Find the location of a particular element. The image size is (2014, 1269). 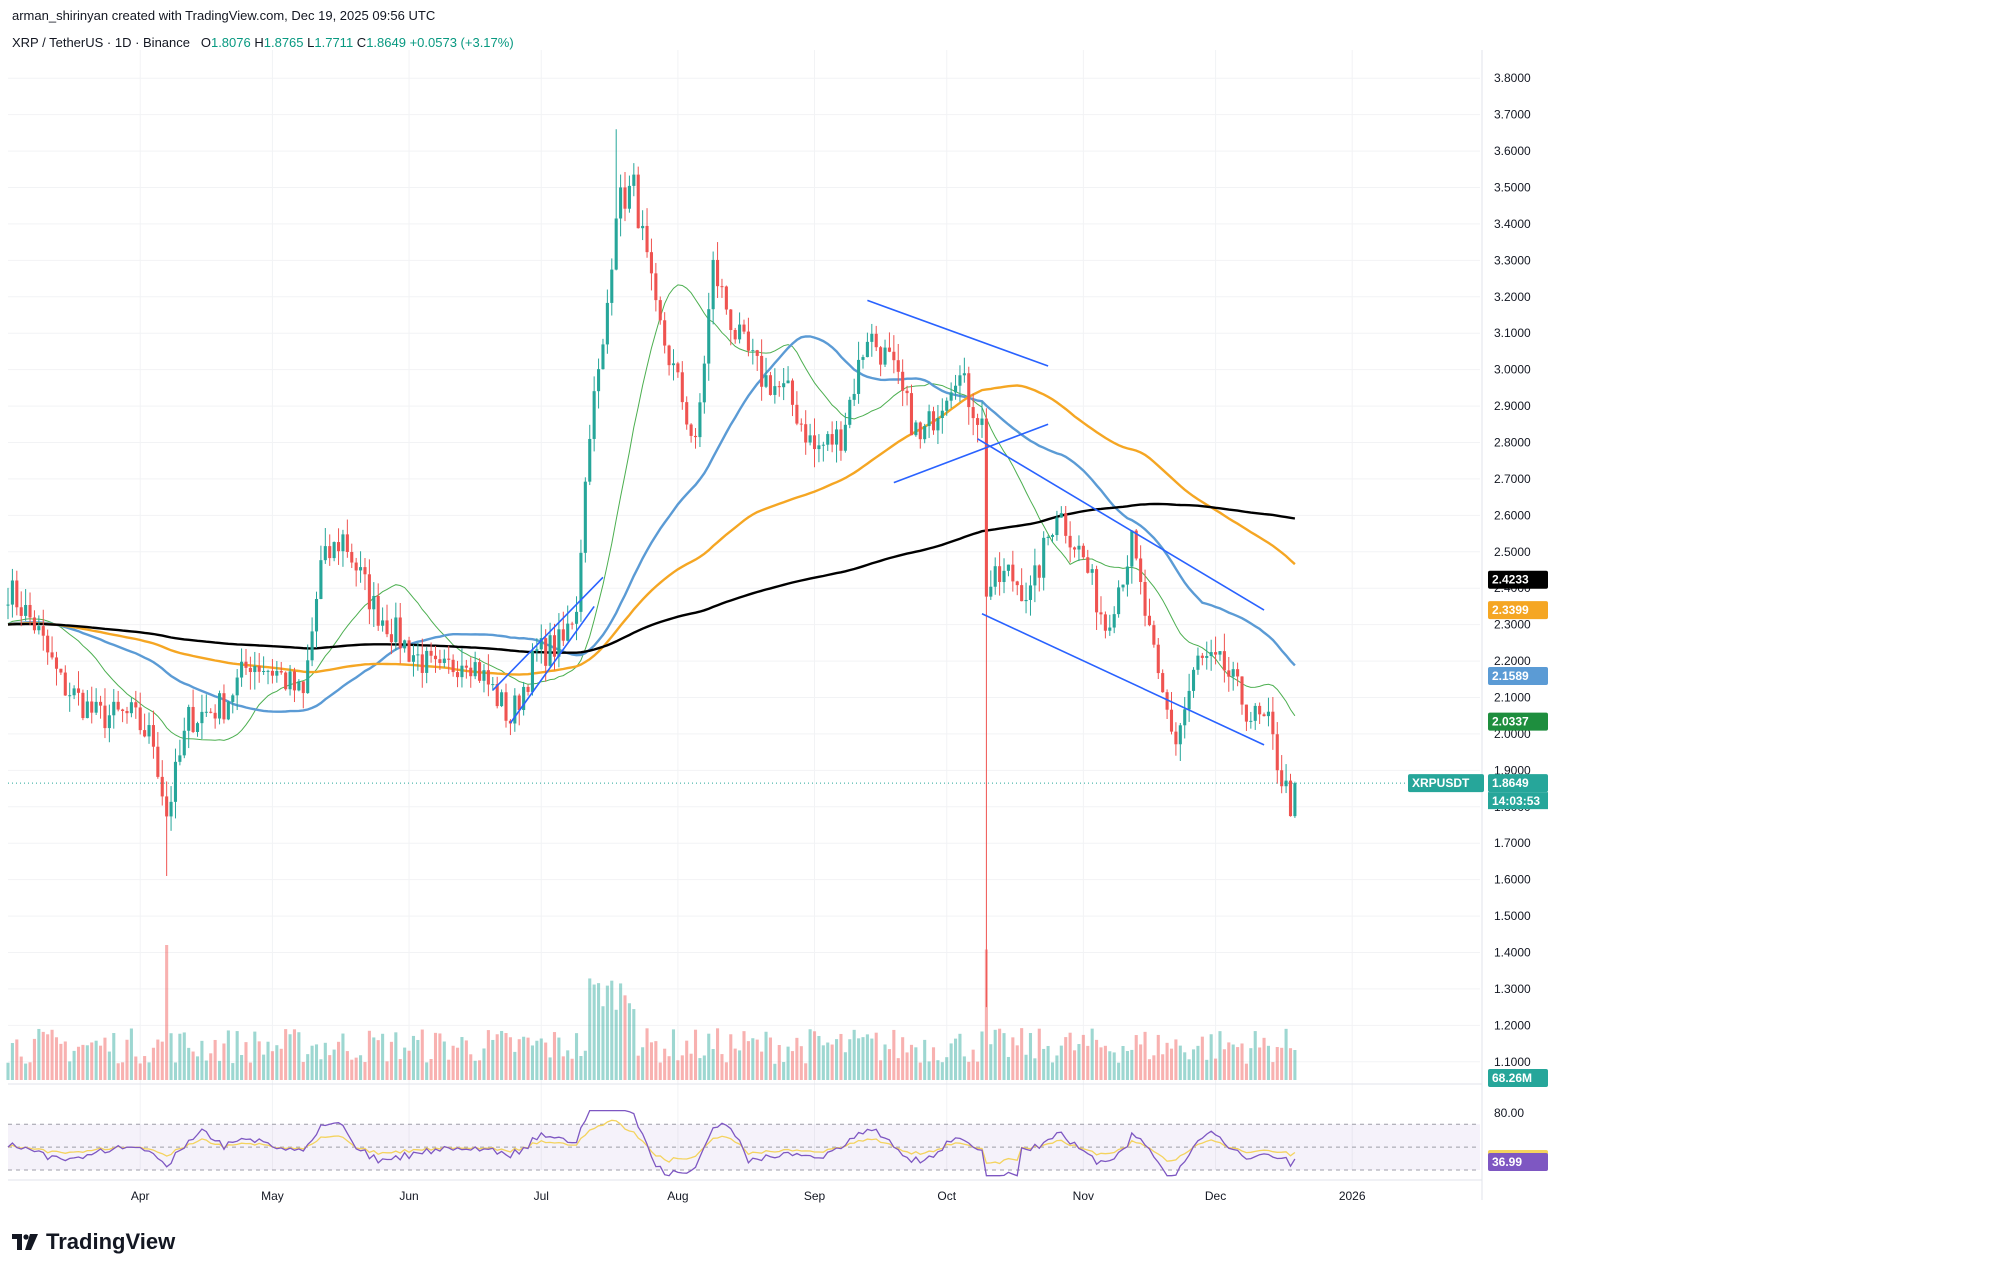

ma-price-label-text: 2.0337 is located at coordinates (1510, 722).